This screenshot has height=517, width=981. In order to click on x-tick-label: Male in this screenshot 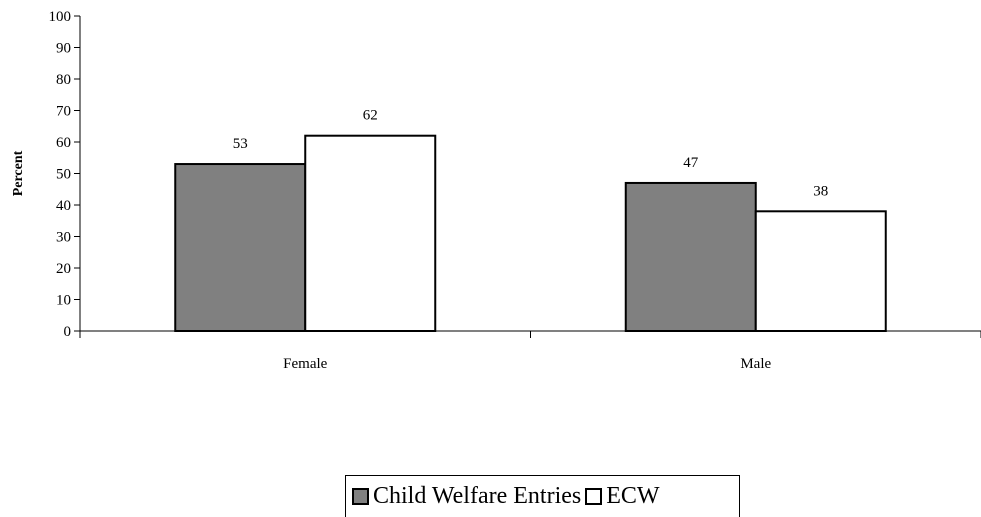, I will do `click(755, 364)`.